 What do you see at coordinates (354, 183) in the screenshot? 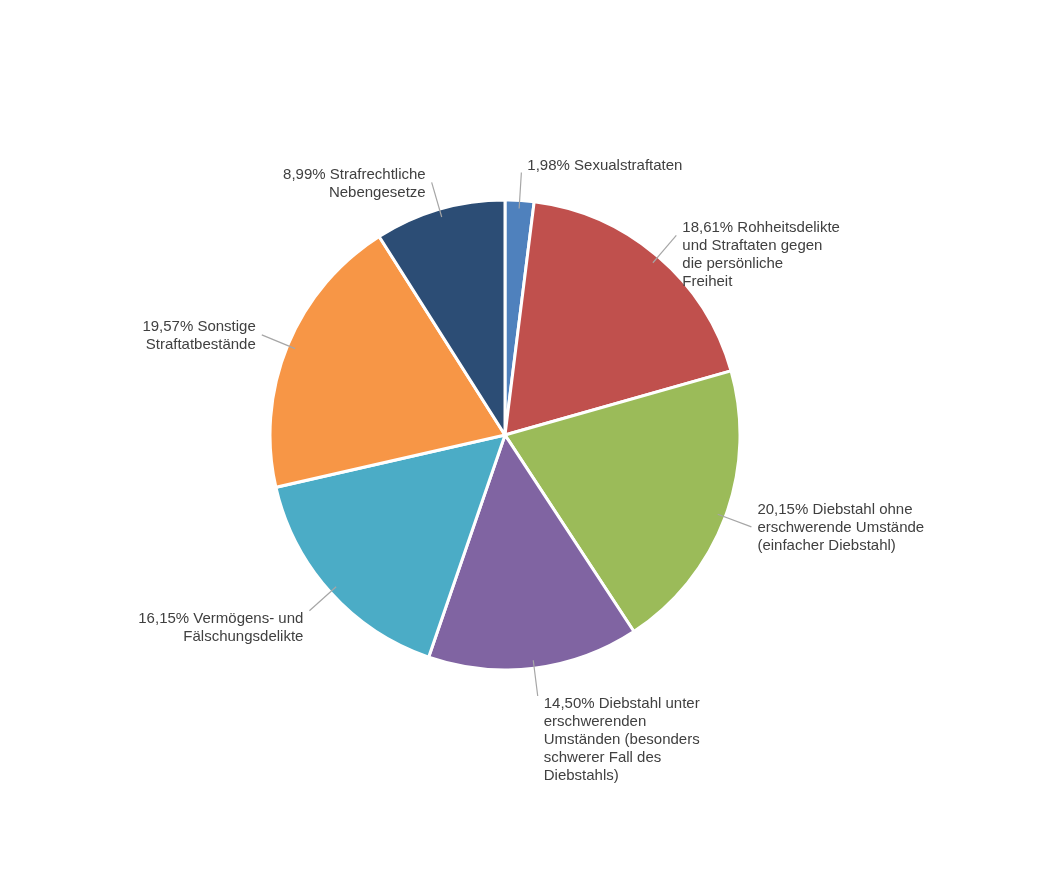
I see `slice-label: 8,99% Strafrechtliche Nebengesetze` at bounding box center [354, 183].